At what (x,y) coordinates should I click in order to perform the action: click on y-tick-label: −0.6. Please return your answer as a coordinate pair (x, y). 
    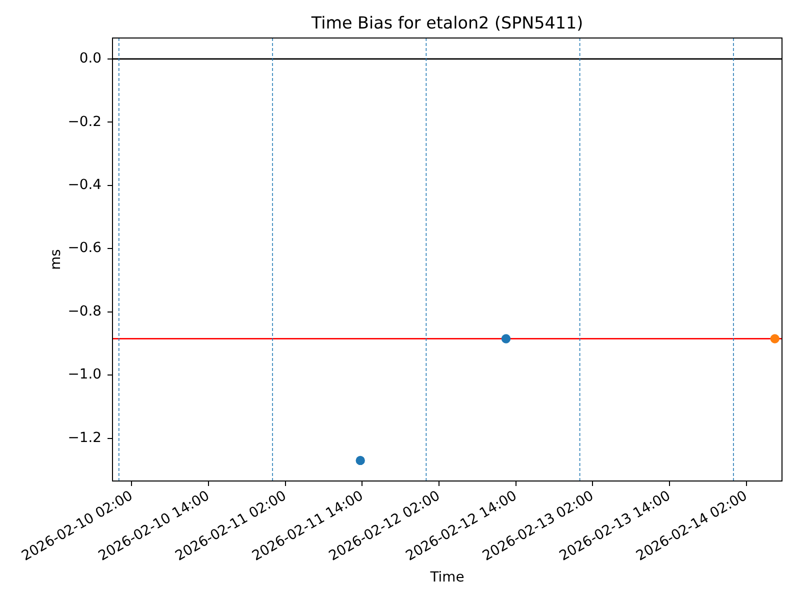
    Looking at the image, I should click on (85, 248).